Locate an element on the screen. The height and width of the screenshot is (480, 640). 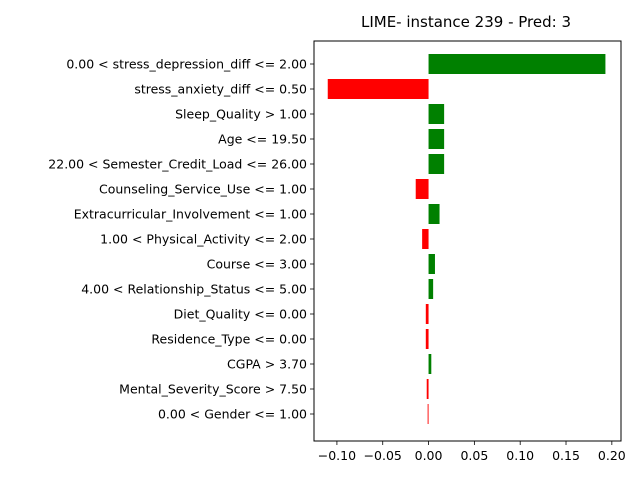
y-tick-label: stress_anxiety_diff <= 0.50 is located at coordinates (220, 89).